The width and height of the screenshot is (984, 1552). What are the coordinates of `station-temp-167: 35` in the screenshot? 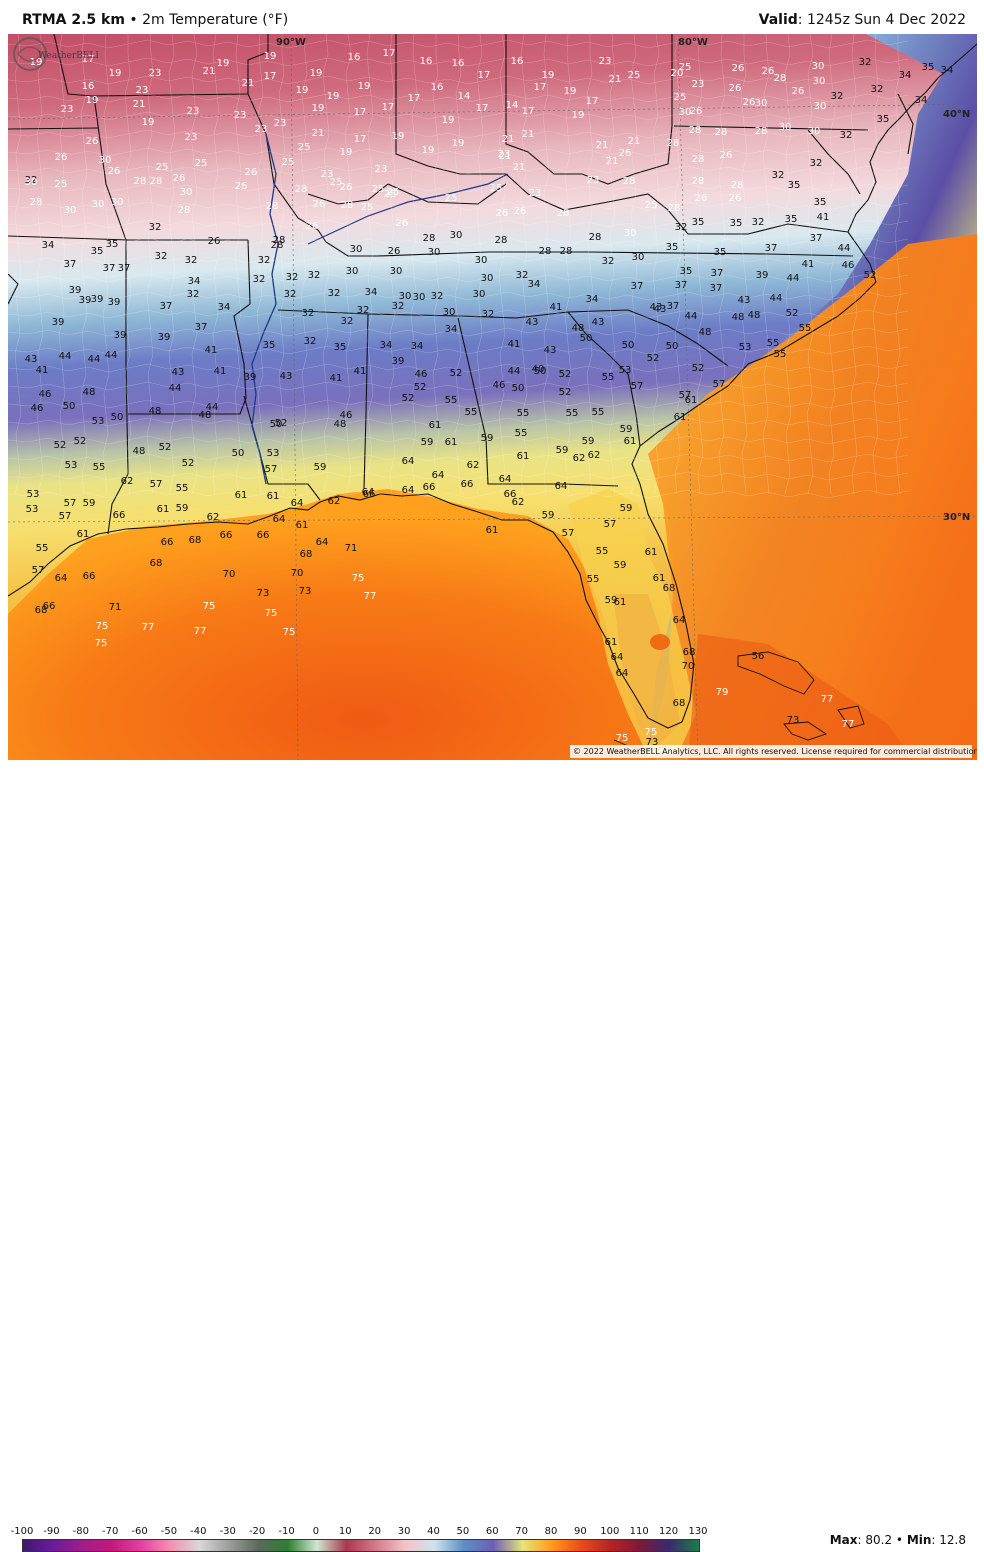 It's located at (97, 251).